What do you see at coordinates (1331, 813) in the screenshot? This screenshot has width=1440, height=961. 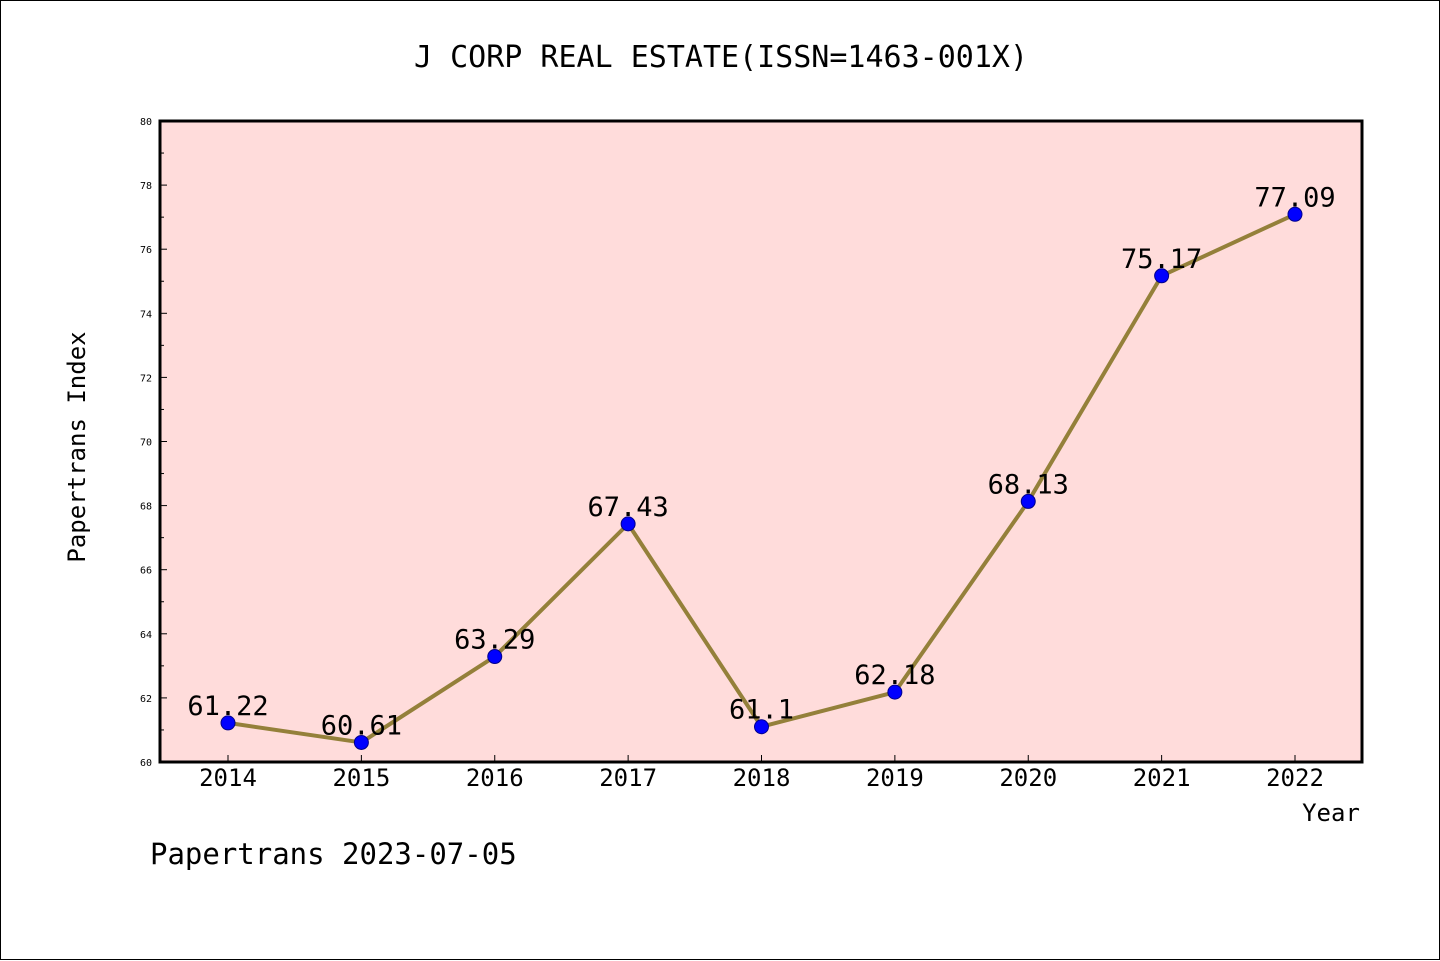 I see `x-axis-label: Year` at bounding box center [1331, 813].